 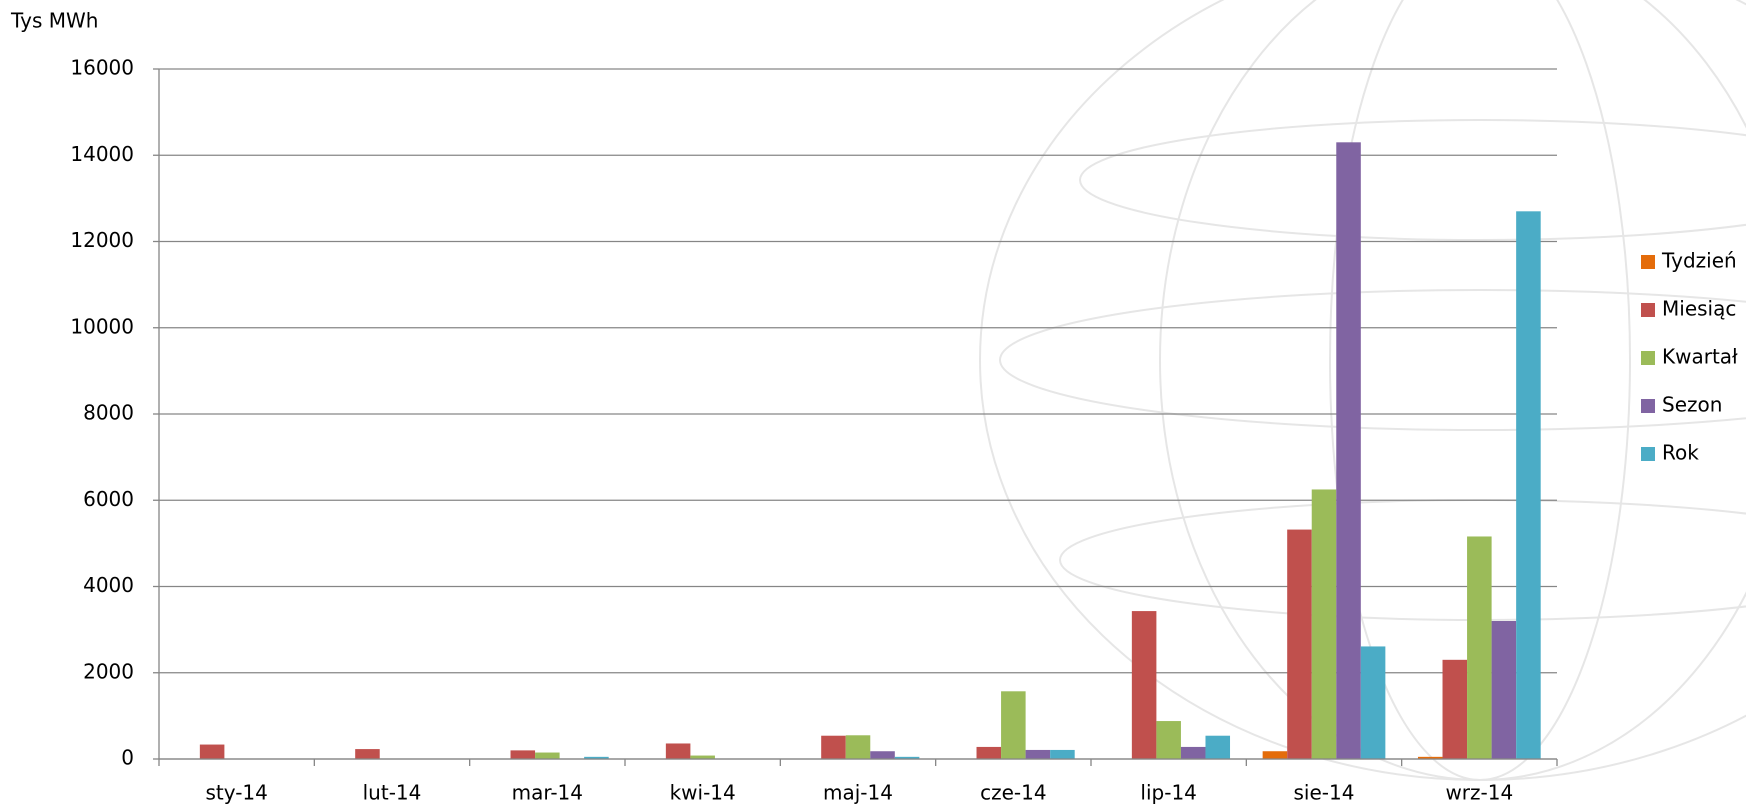 I want to click on legend-label: Rok, so click(x=1680, y=453).